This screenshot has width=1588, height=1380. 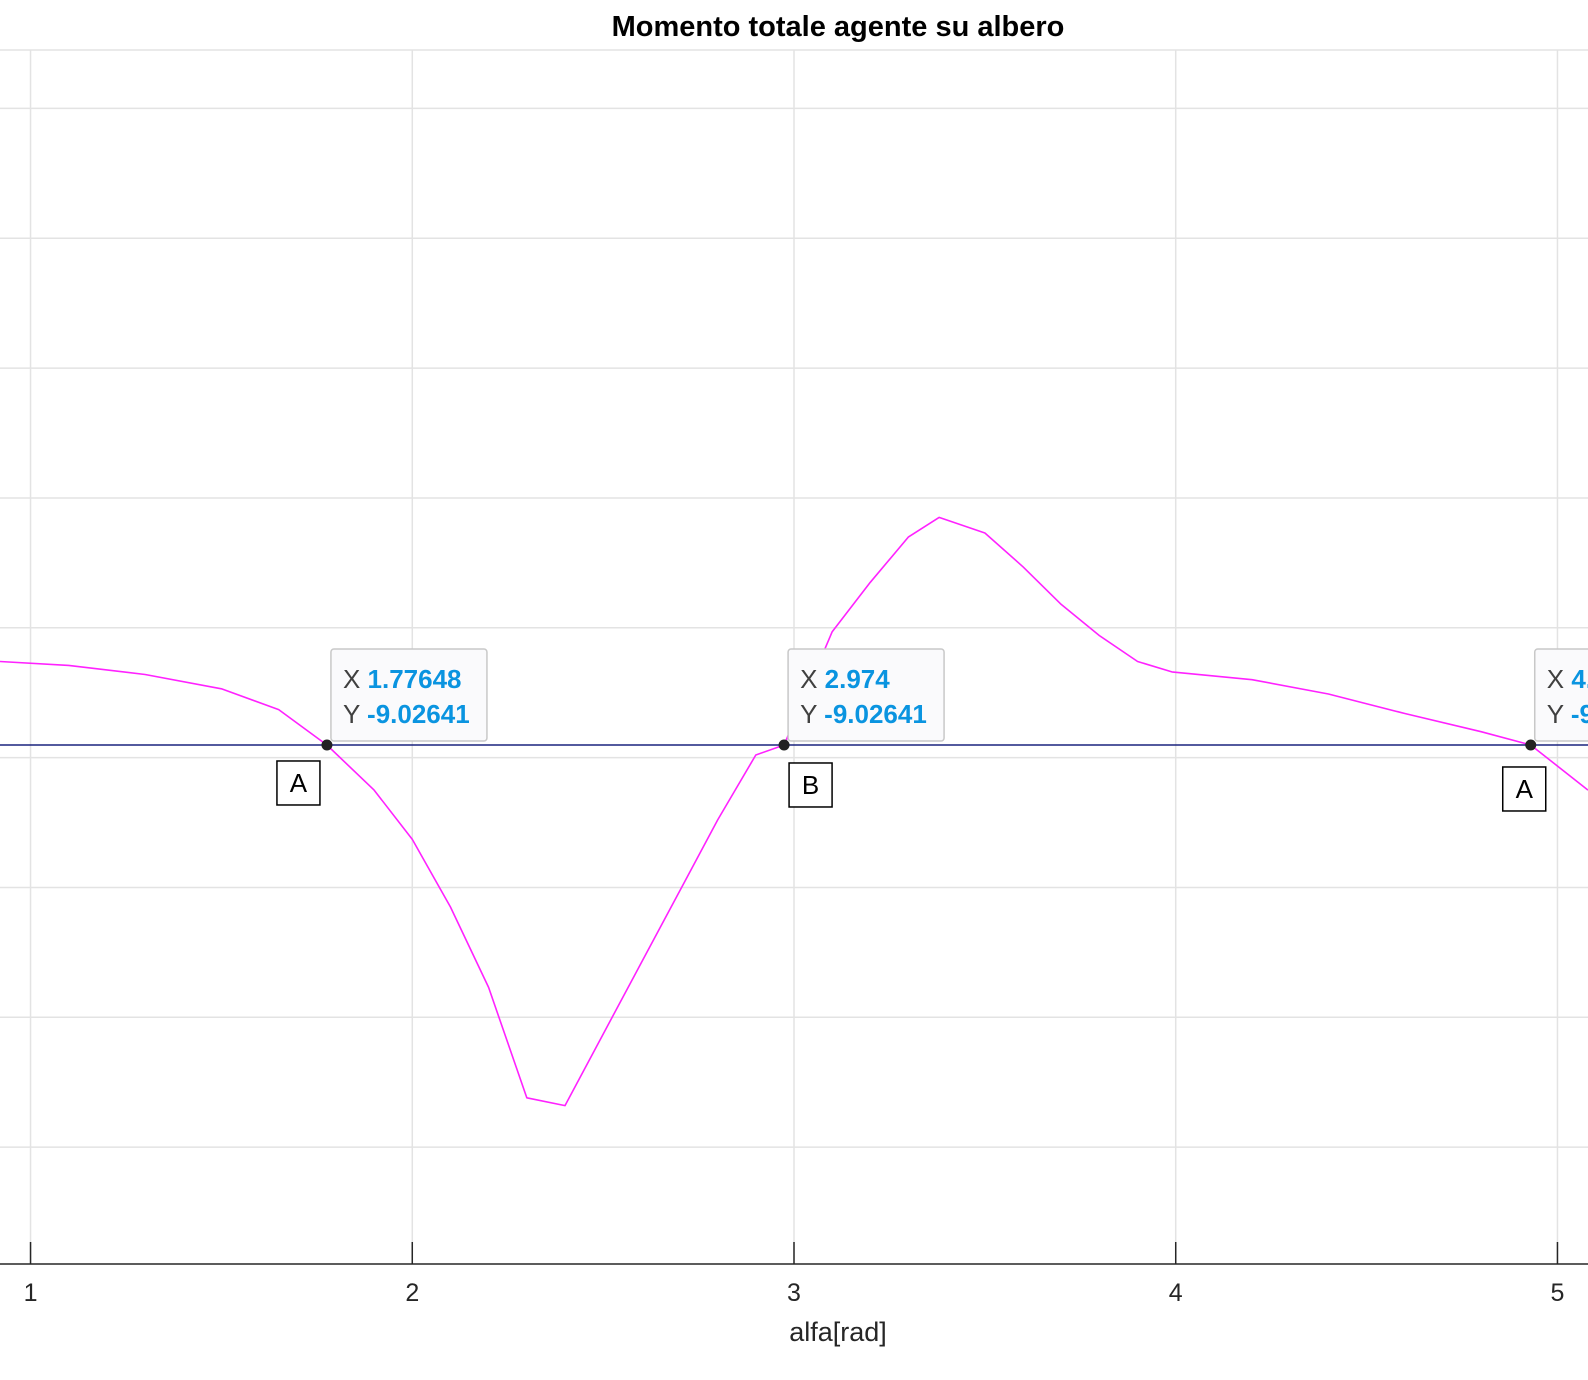 I want to click on x-tick-label: 2, so click(x=412, y=1293).